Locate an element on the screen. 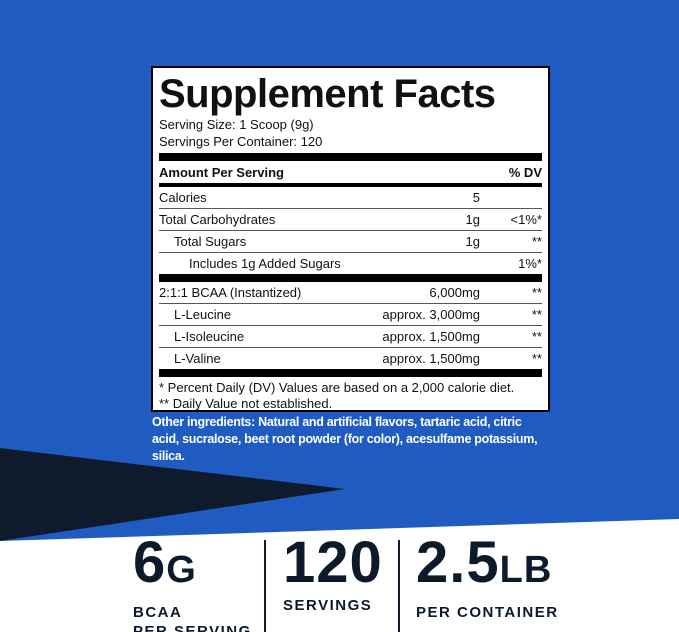 Image resolution: width=679 pixels, height=632 pixels. nutrient-row: Total Carbohydrates 1g <1%* is located at coordinates (350, 220).